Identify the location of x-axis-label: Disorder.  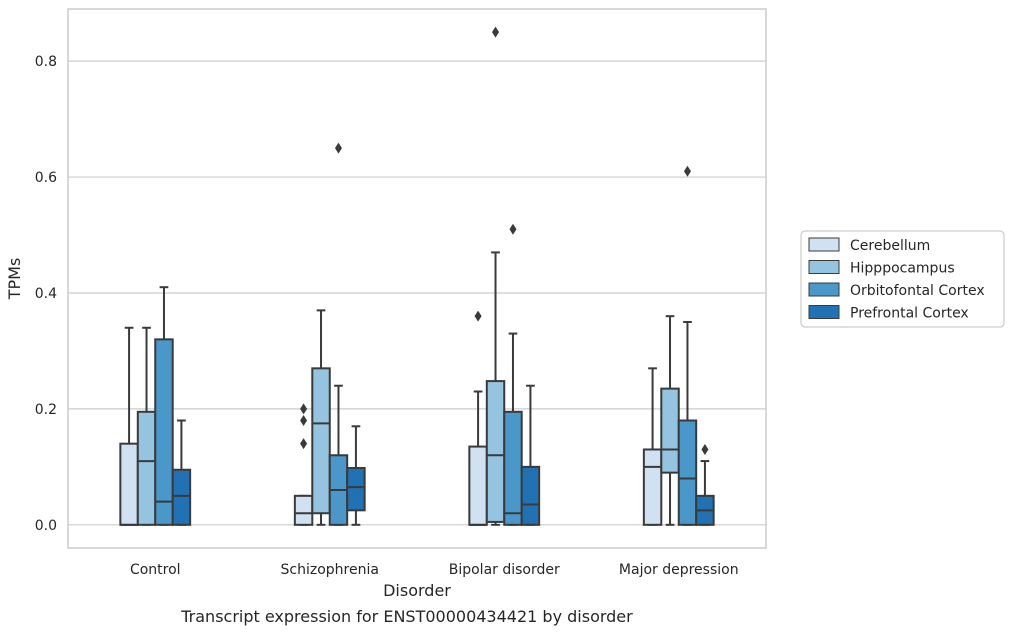
(417, 590).